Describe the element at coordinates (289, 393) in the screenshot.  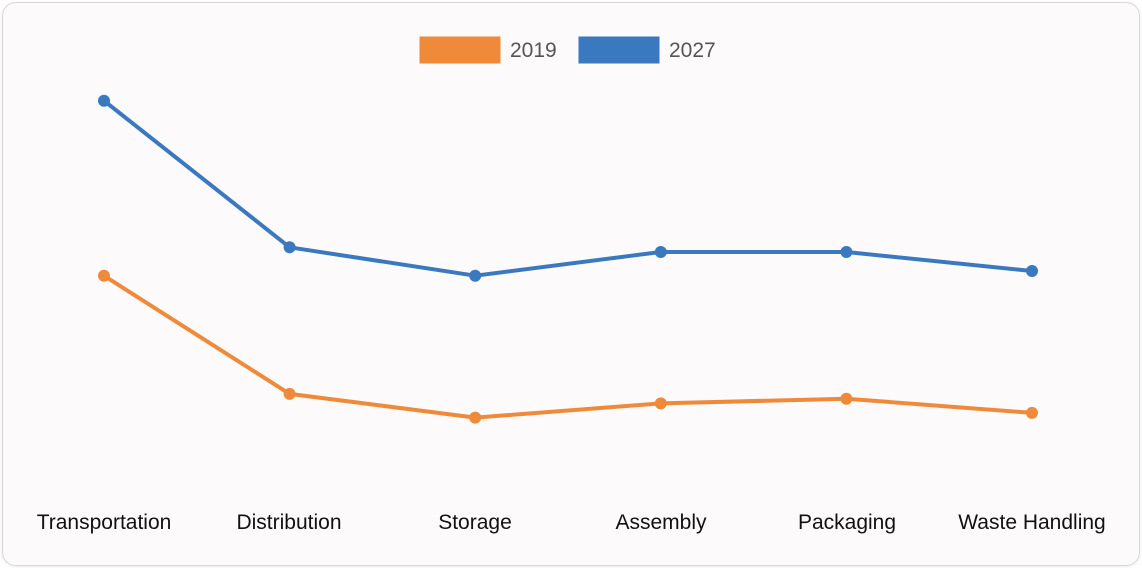
I see `data-point-2019-distribution` at that location.